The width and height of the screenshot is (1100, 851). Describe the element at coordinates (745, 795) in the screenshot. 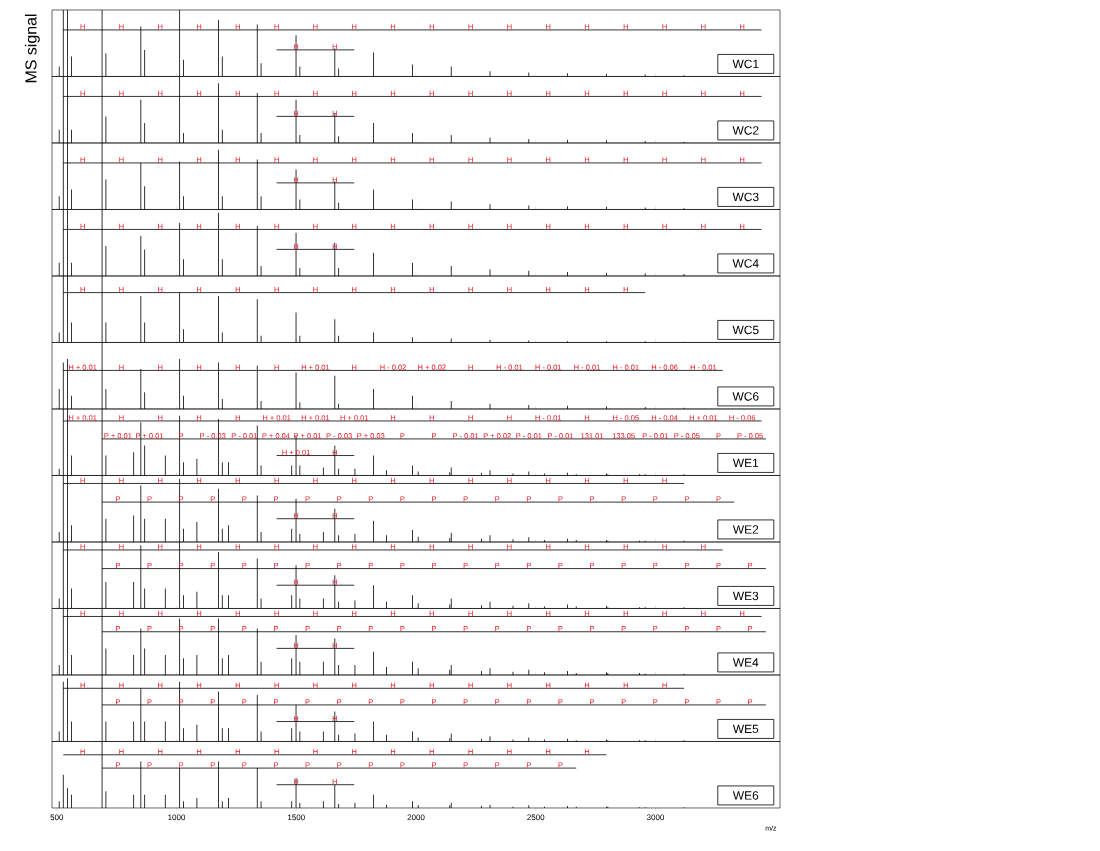

I see `text: WE6` at that location.